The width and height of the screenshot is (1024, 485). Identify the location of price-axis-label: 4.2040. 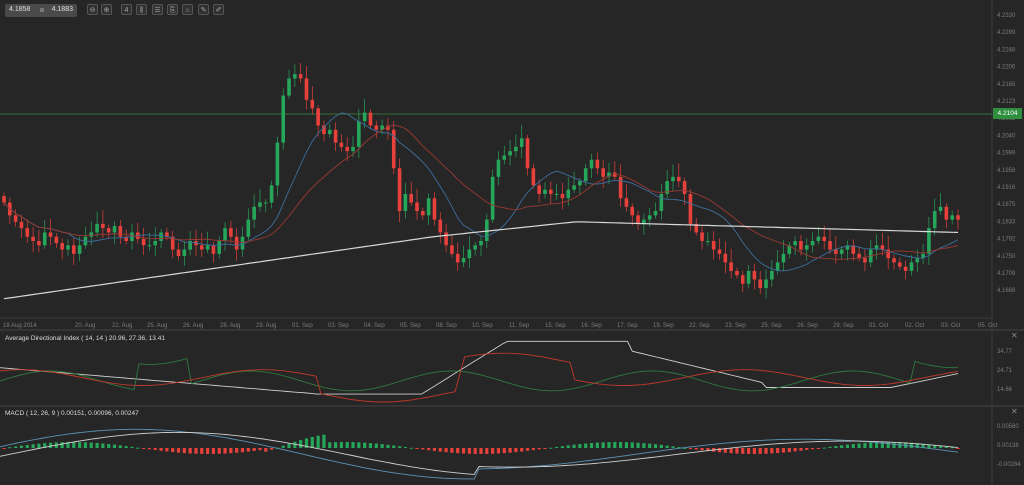
(1006, 136).